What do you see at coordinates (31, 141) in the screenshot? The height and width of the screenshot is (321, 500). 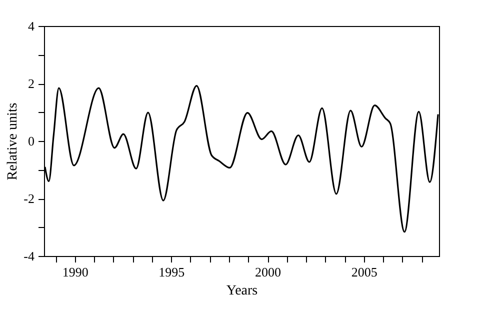 I see `y-tick-label: 0` at bounding box center [31, 141].